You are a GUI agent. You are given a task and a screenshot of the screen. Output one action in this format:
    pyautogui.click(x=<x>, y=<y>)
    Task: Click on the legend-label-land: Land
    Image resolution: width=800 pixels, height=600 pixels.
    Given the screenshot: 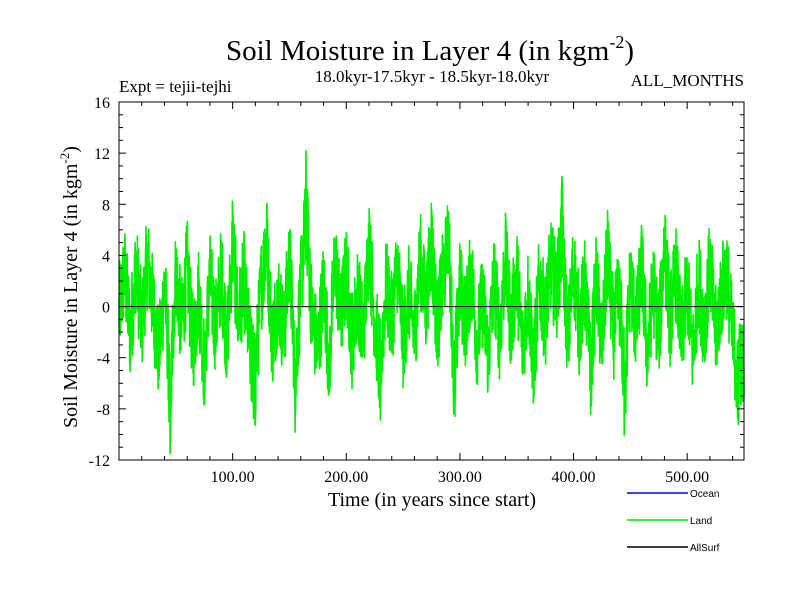 What is the action you would take?
    pyautogui.click(x=701, y=521)
    